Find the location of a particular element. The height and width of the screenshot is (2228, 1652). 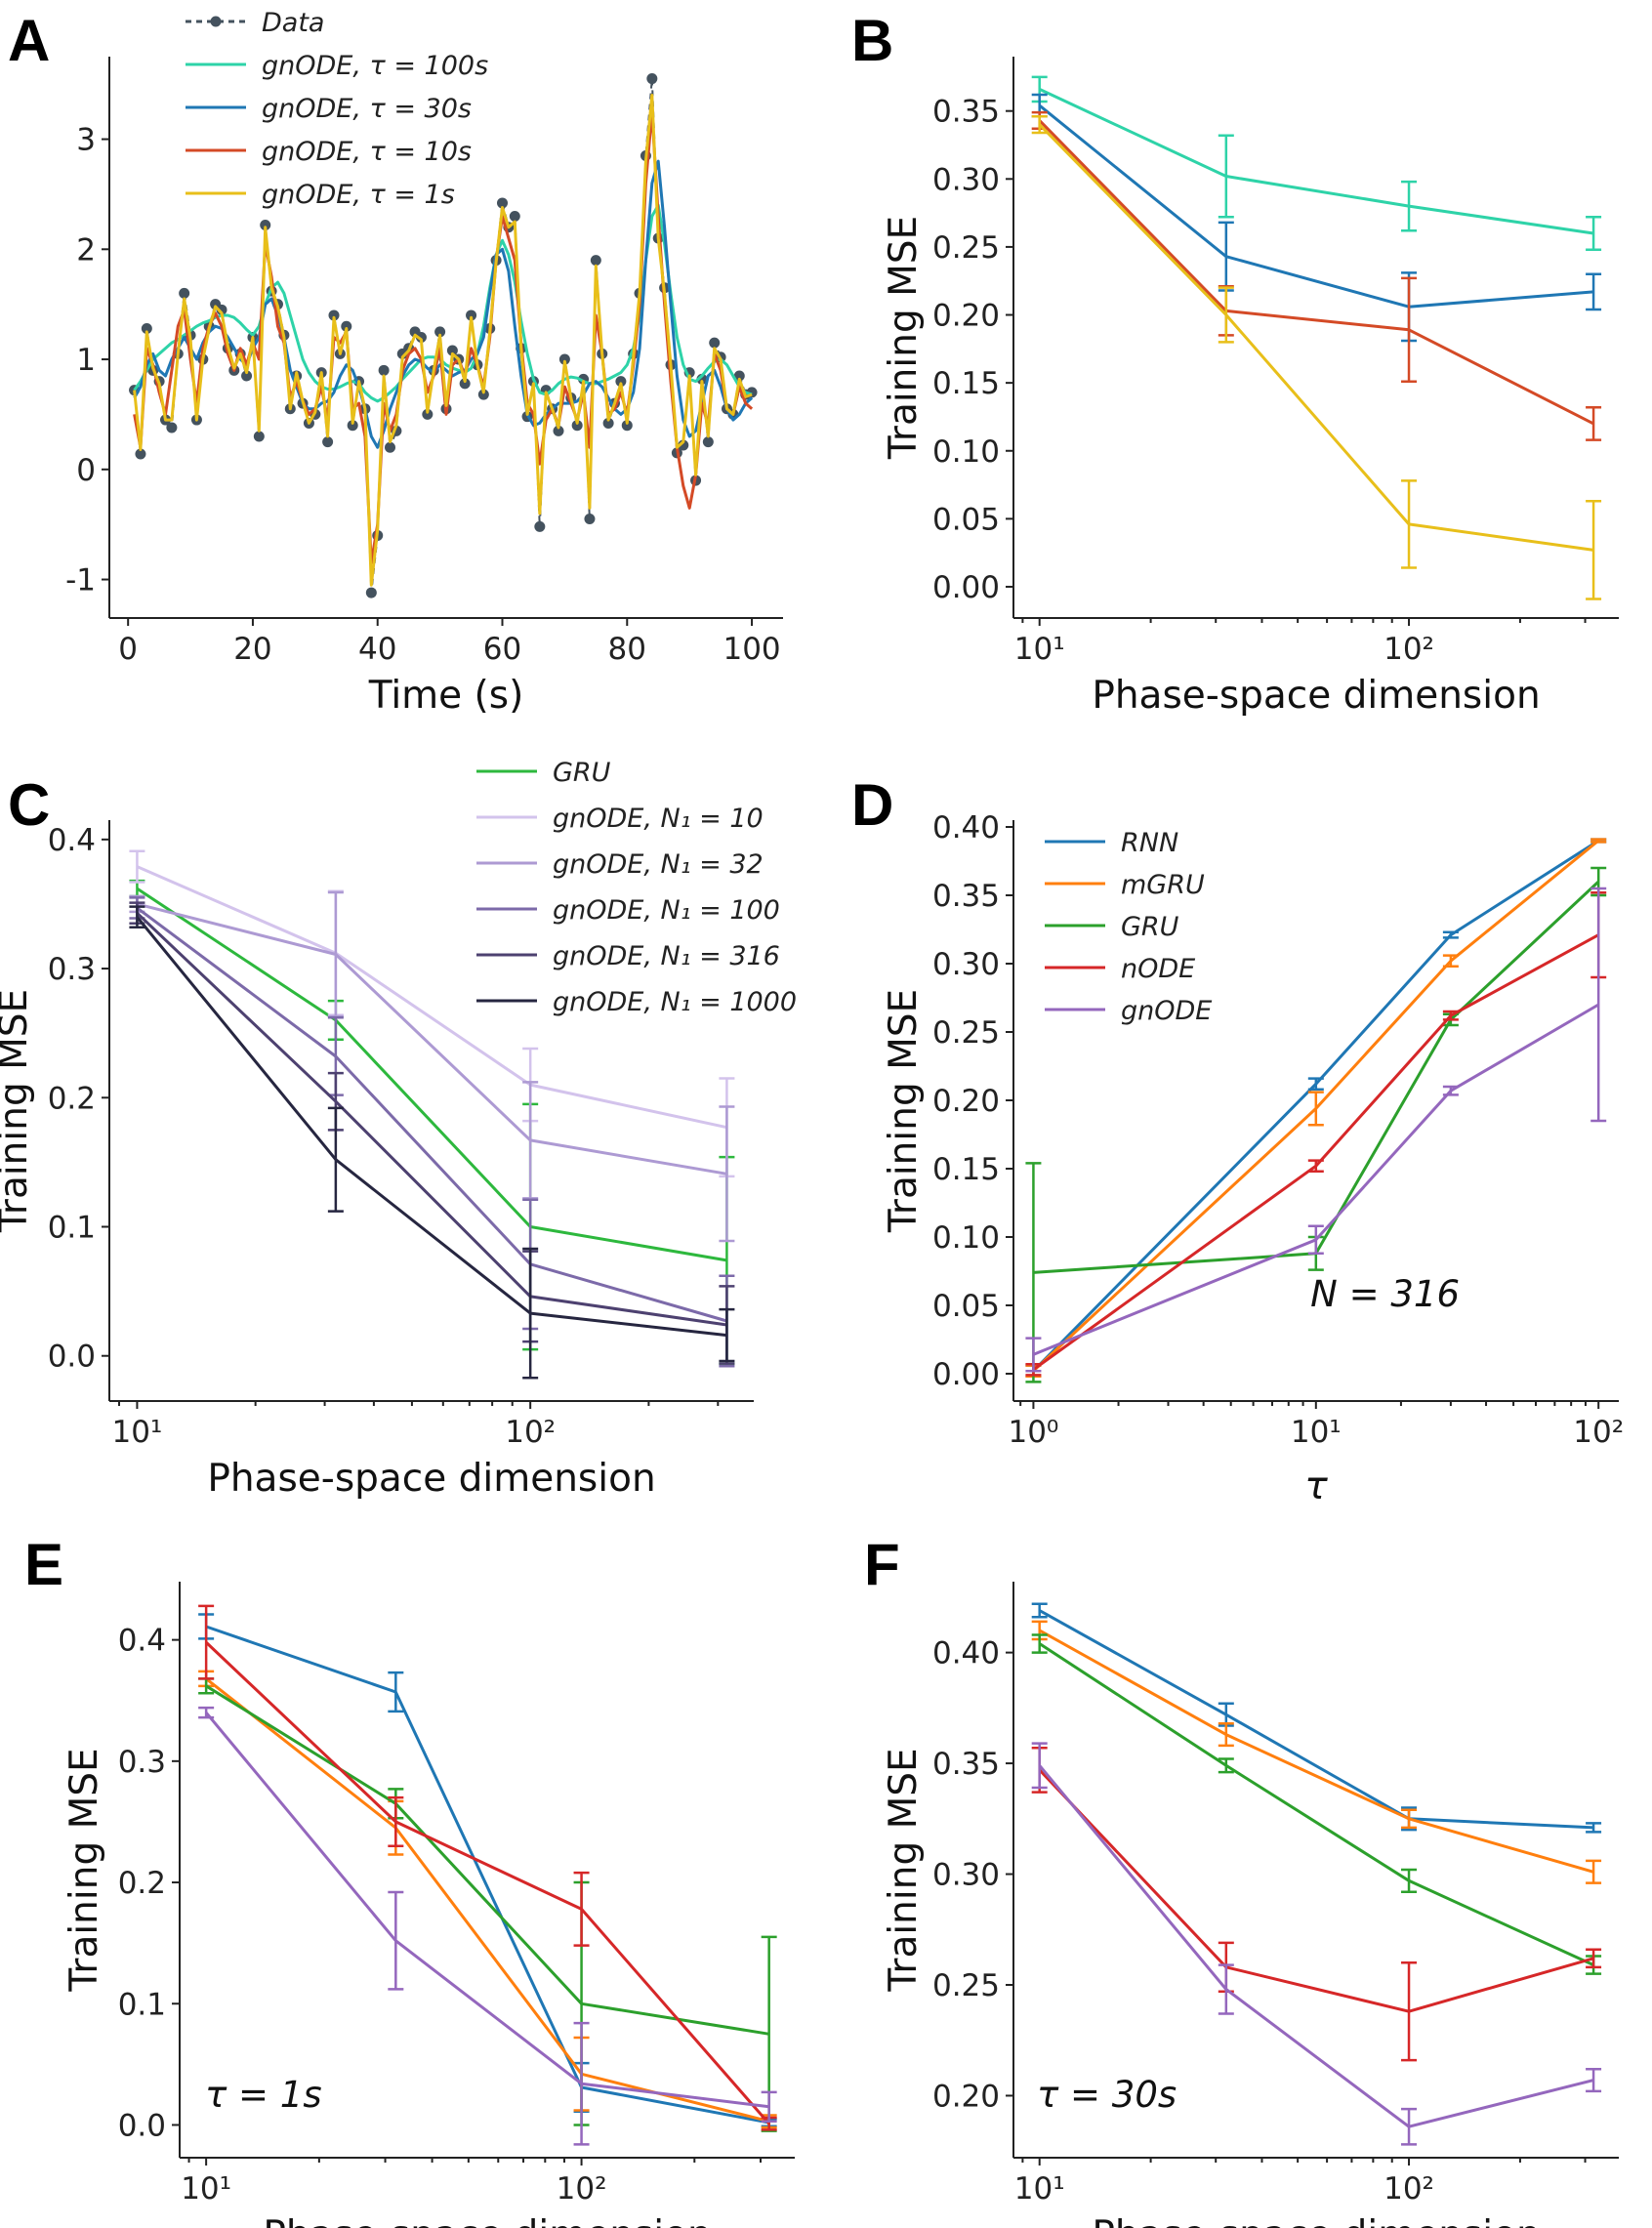

legend-marker is located at coordinates (216, 21).